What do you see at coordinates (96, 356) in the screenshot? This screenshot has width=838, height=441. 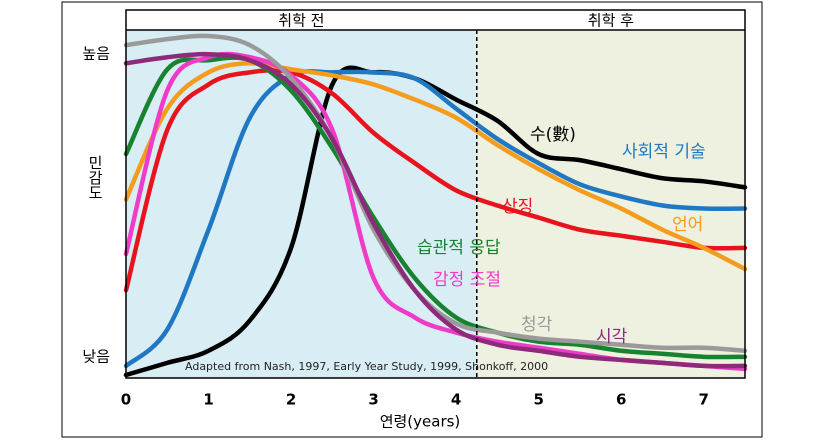 I see `y-tick-label: 낮음` at bounding box center [96, 356].